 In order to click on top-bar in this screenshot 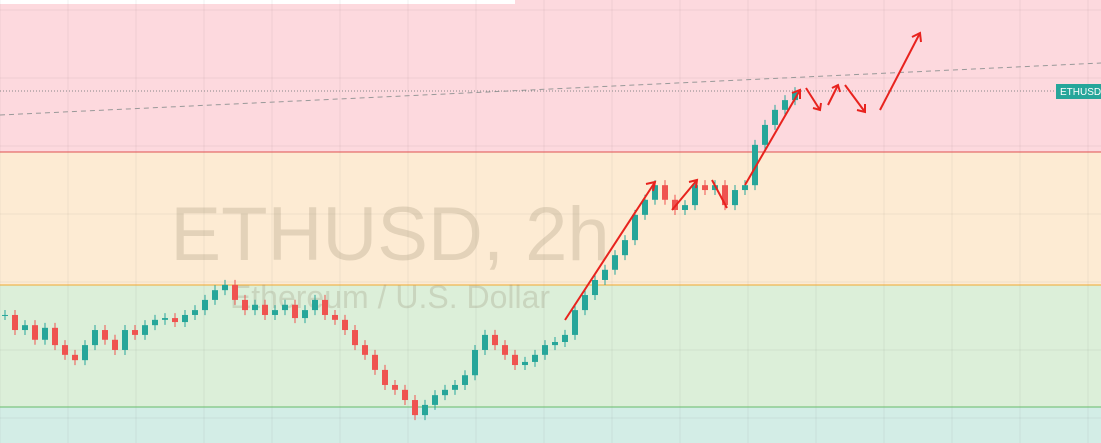, I will do `click(257, 2)`.